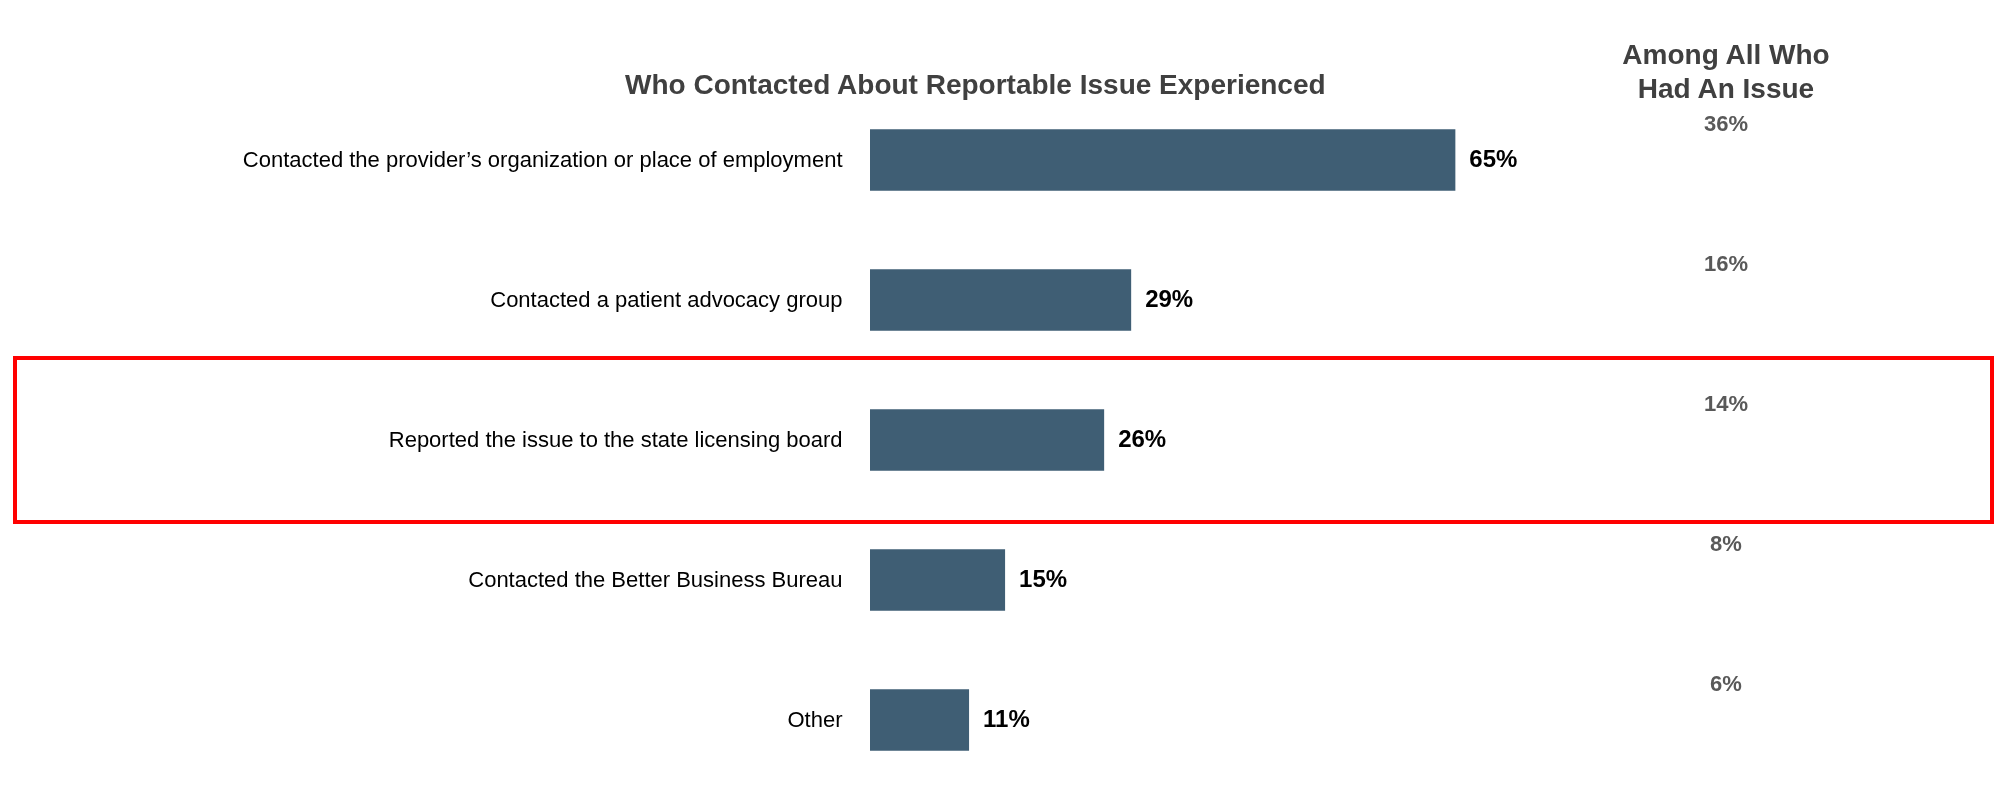  Describe the element at coordinates (615, 439) in the screenshot. I see `y-tick-label: Reported the issue to the state licensing board` at that location.